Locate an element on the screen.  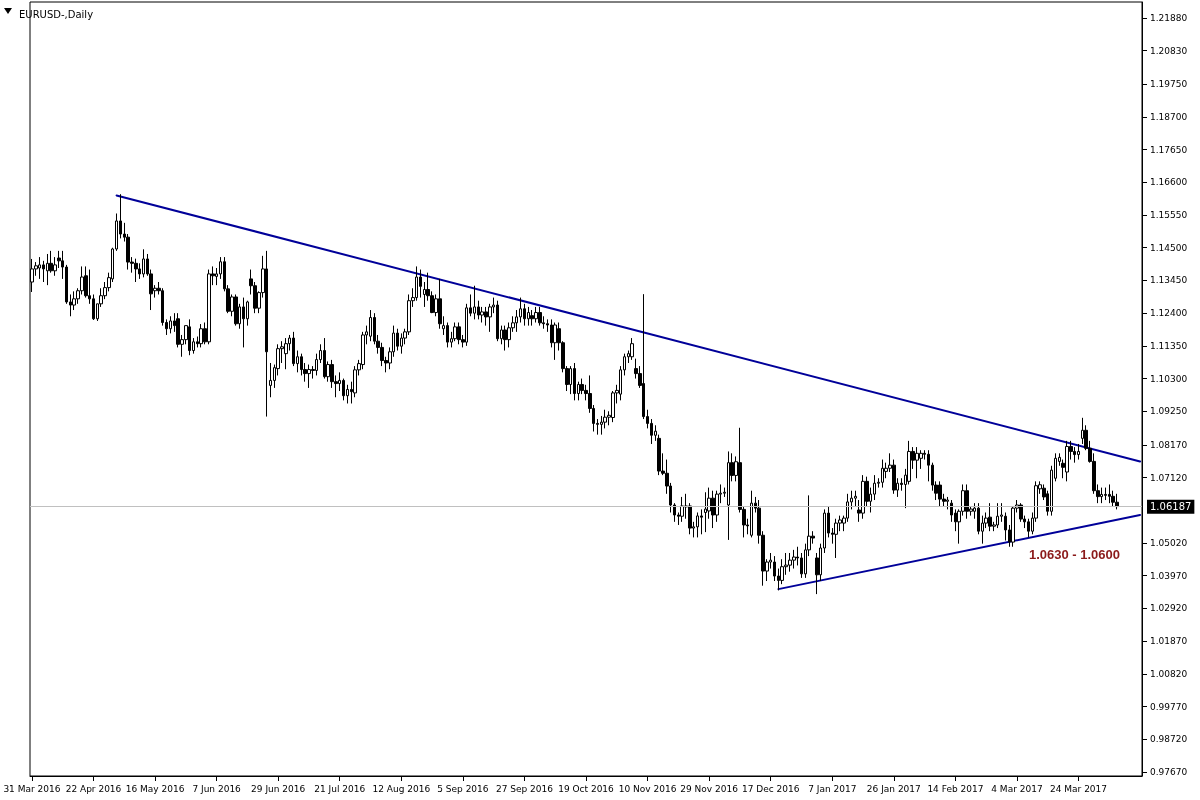
x-tick-label: 10 Nov 2016 is located at coordinates (647, 788).